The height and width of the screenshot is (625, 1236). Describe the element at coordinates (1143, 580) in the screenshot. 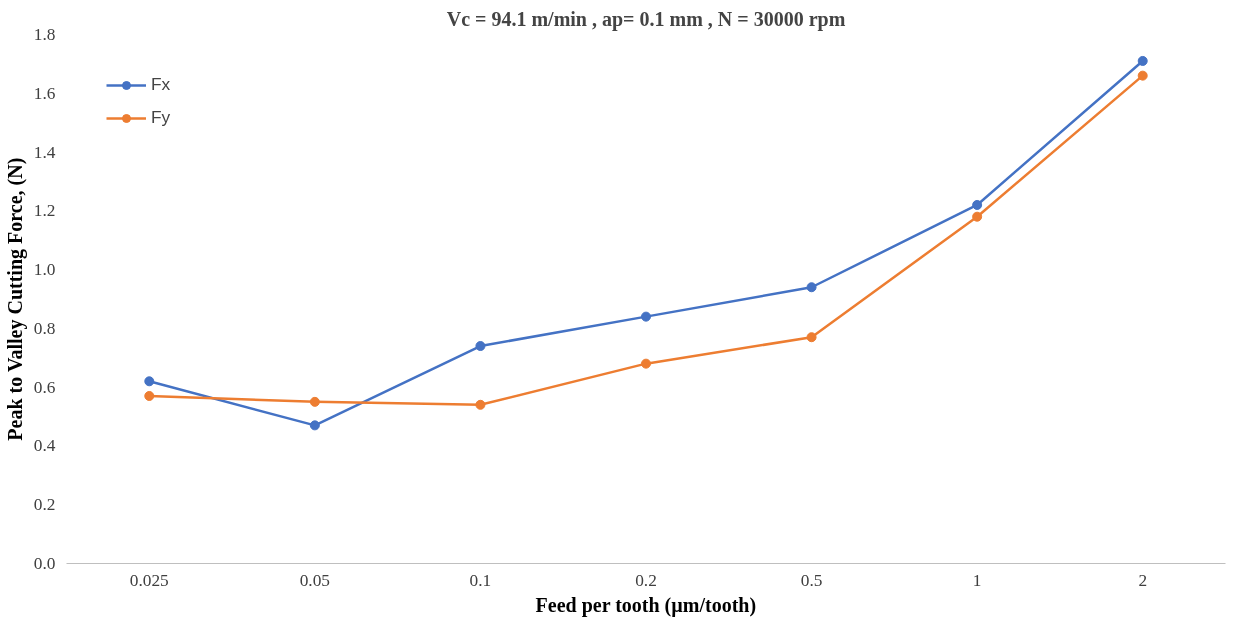

I see `x-tick-label: 2` at that location.